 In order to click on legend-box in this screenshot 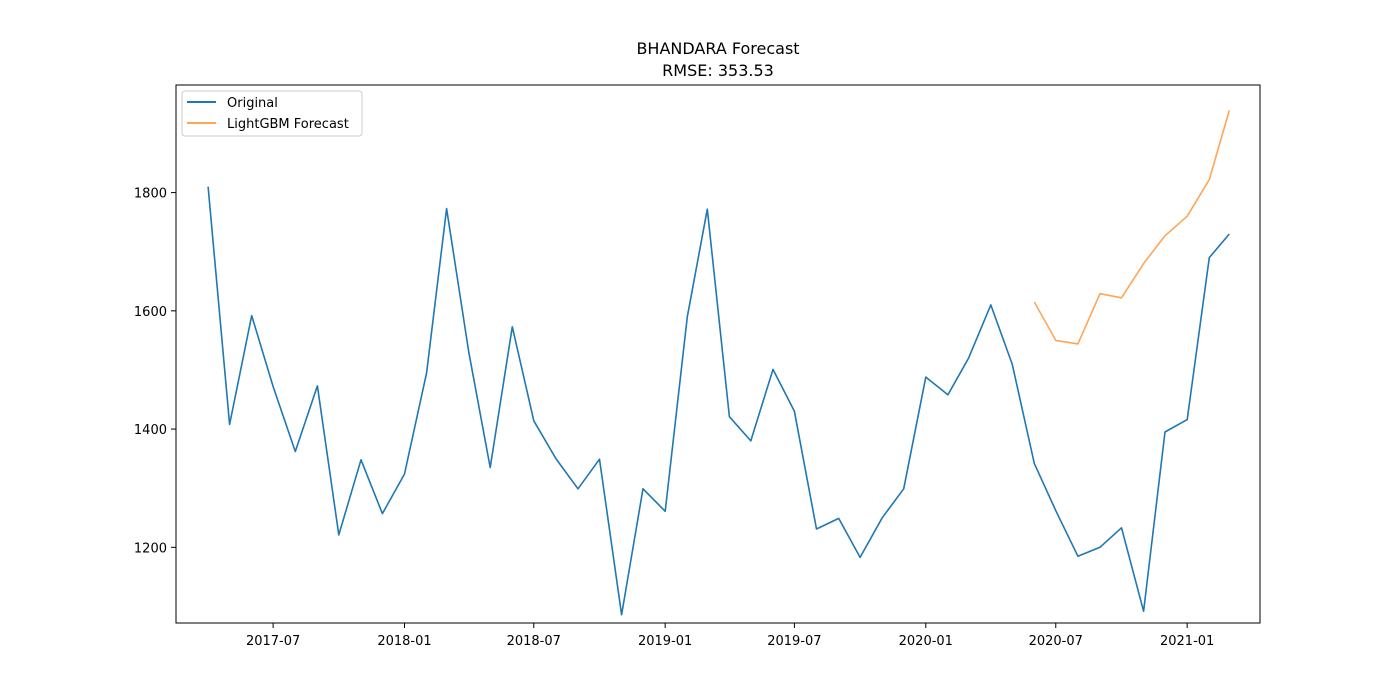, I will do `click(272, 113)`.